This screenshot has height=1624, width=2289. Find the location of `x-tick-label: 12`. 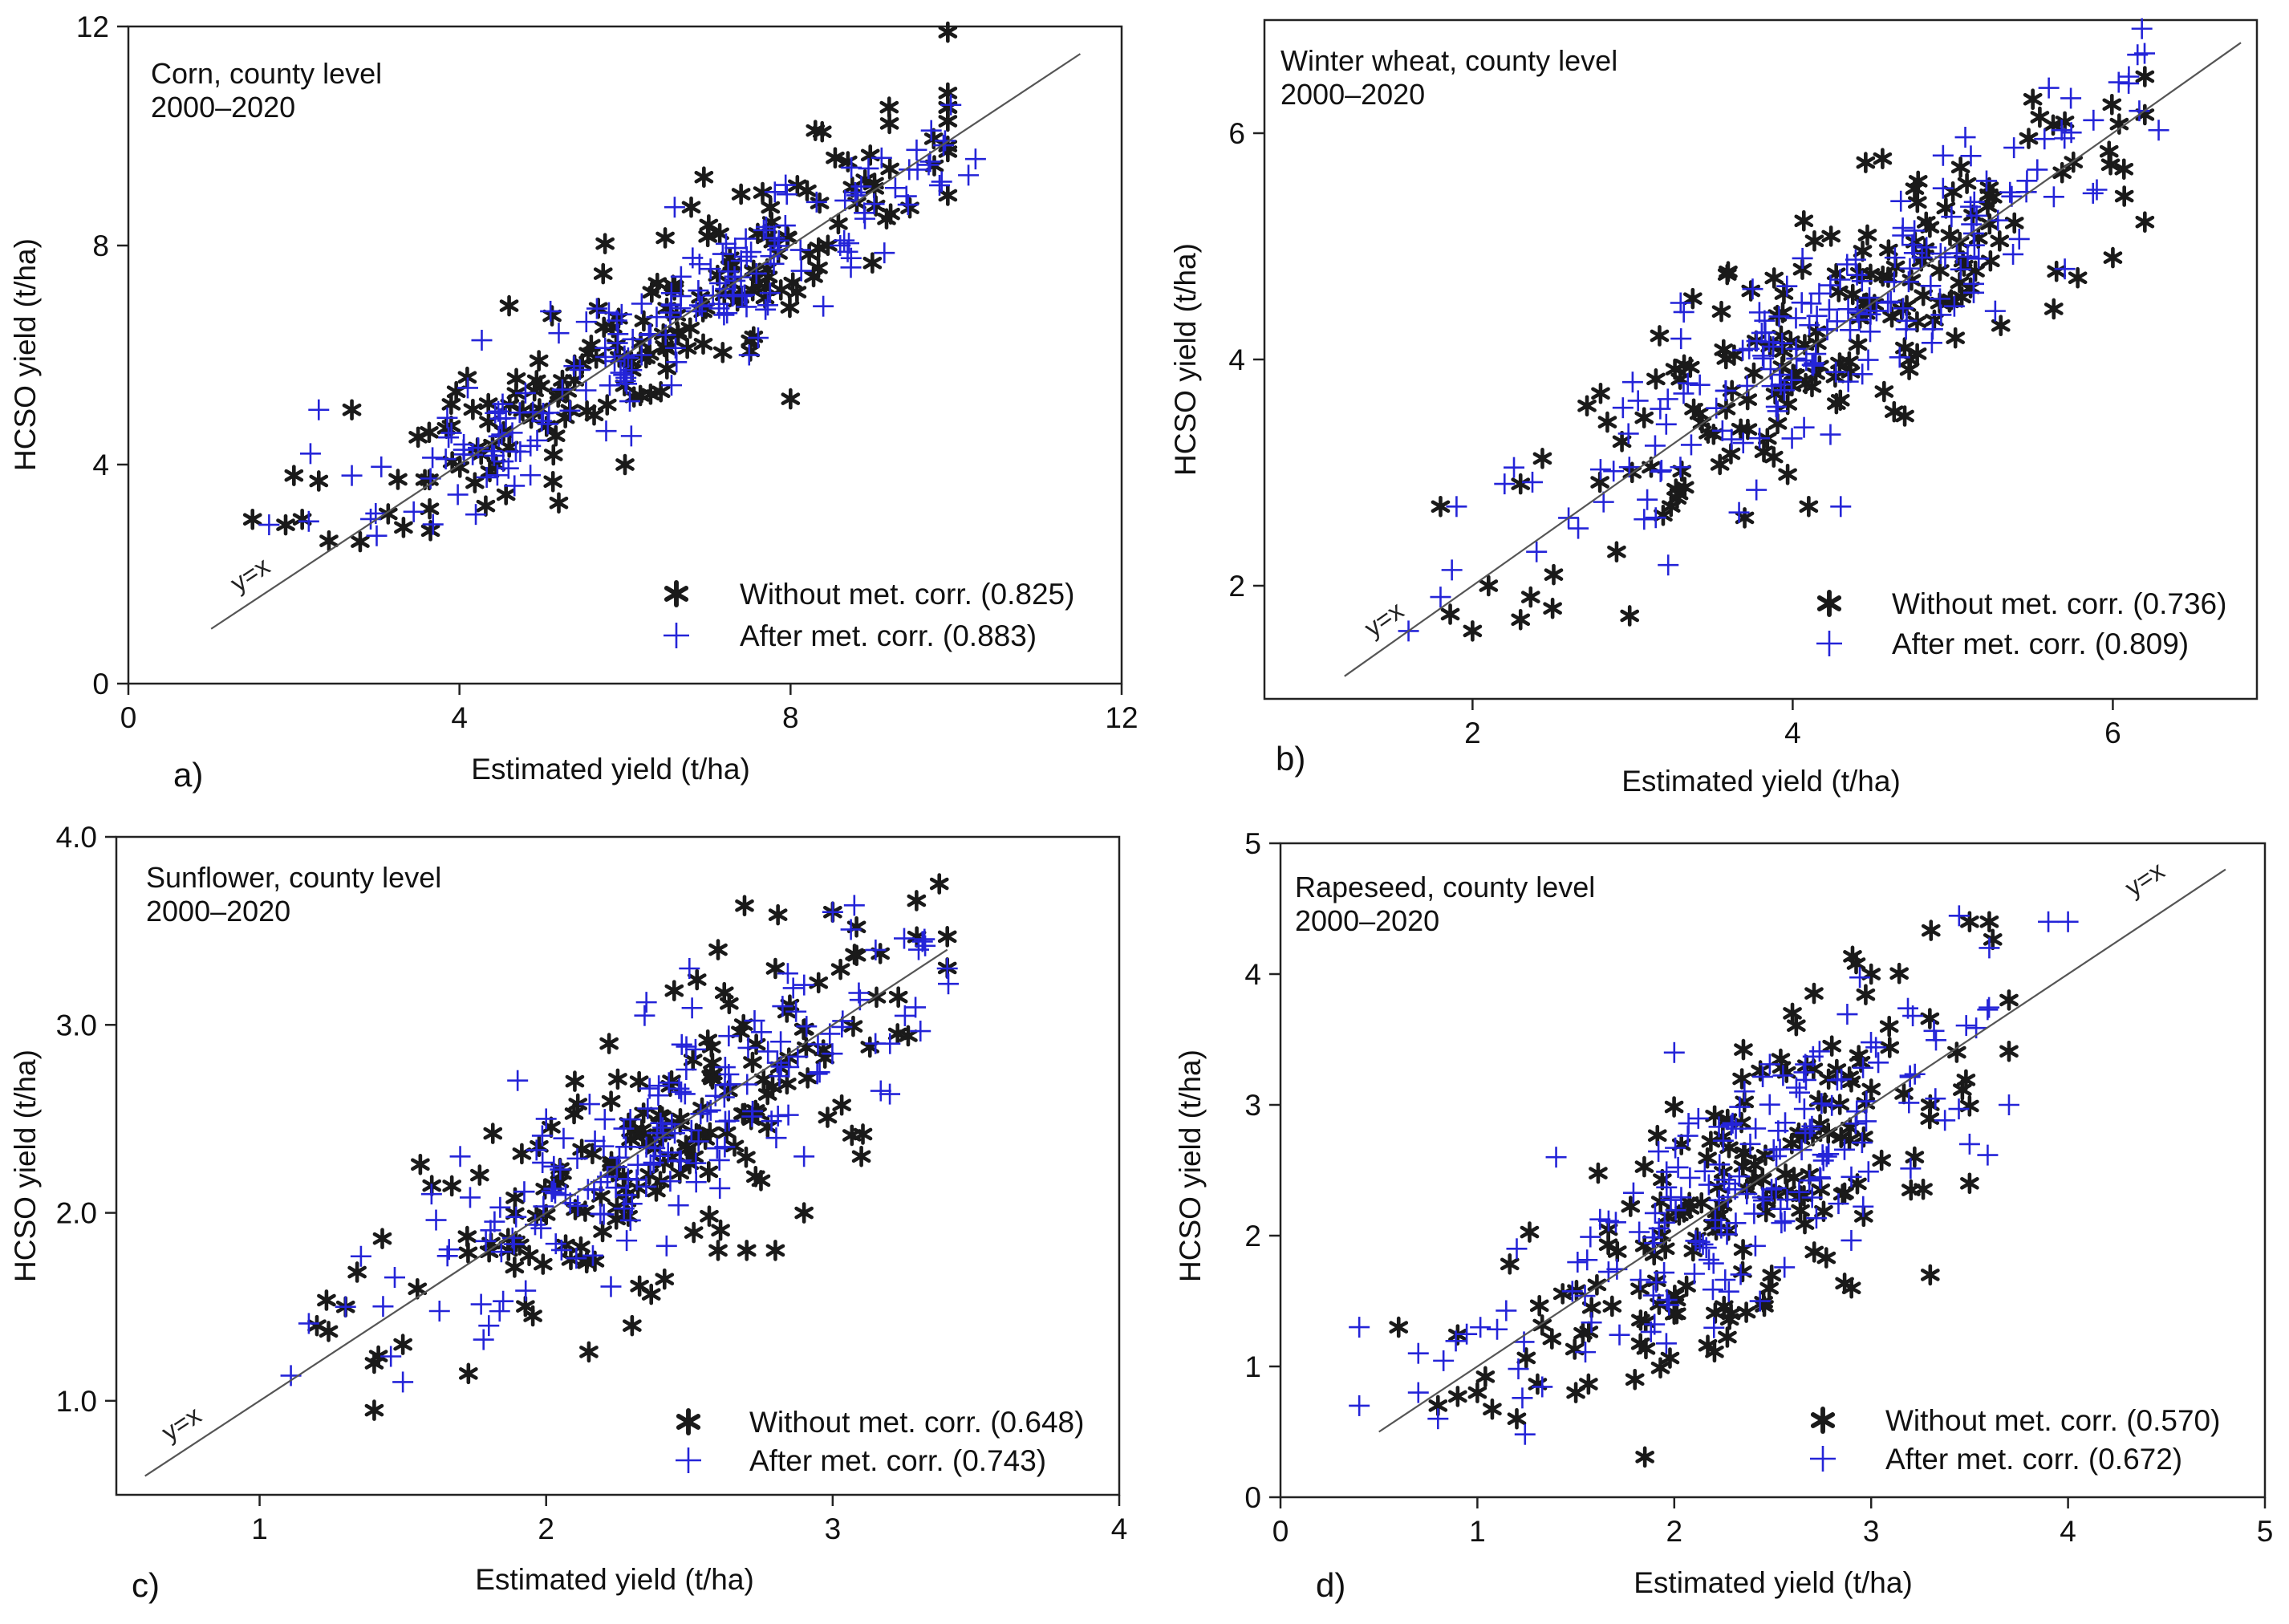

x-tick-label: 12 is located at coordinates (1122, 717).